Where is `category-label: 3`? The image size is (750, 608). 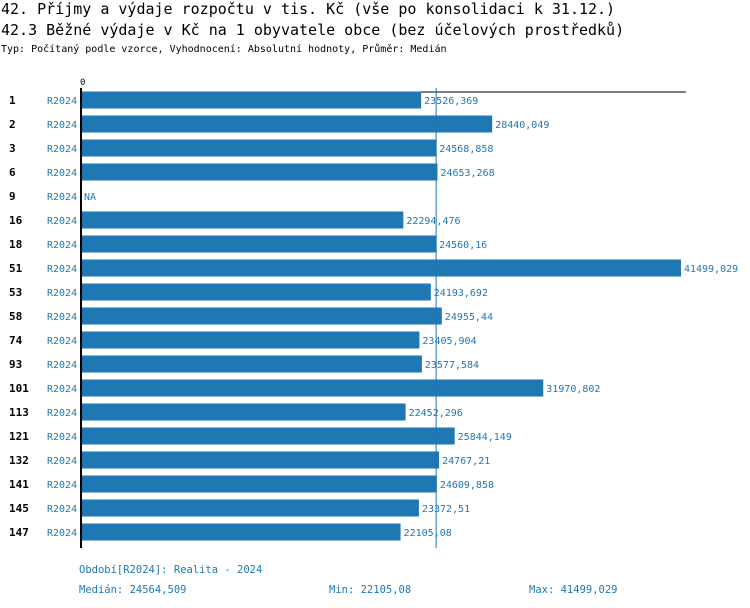
category-label: 3 is located at coordinates (12, 148).